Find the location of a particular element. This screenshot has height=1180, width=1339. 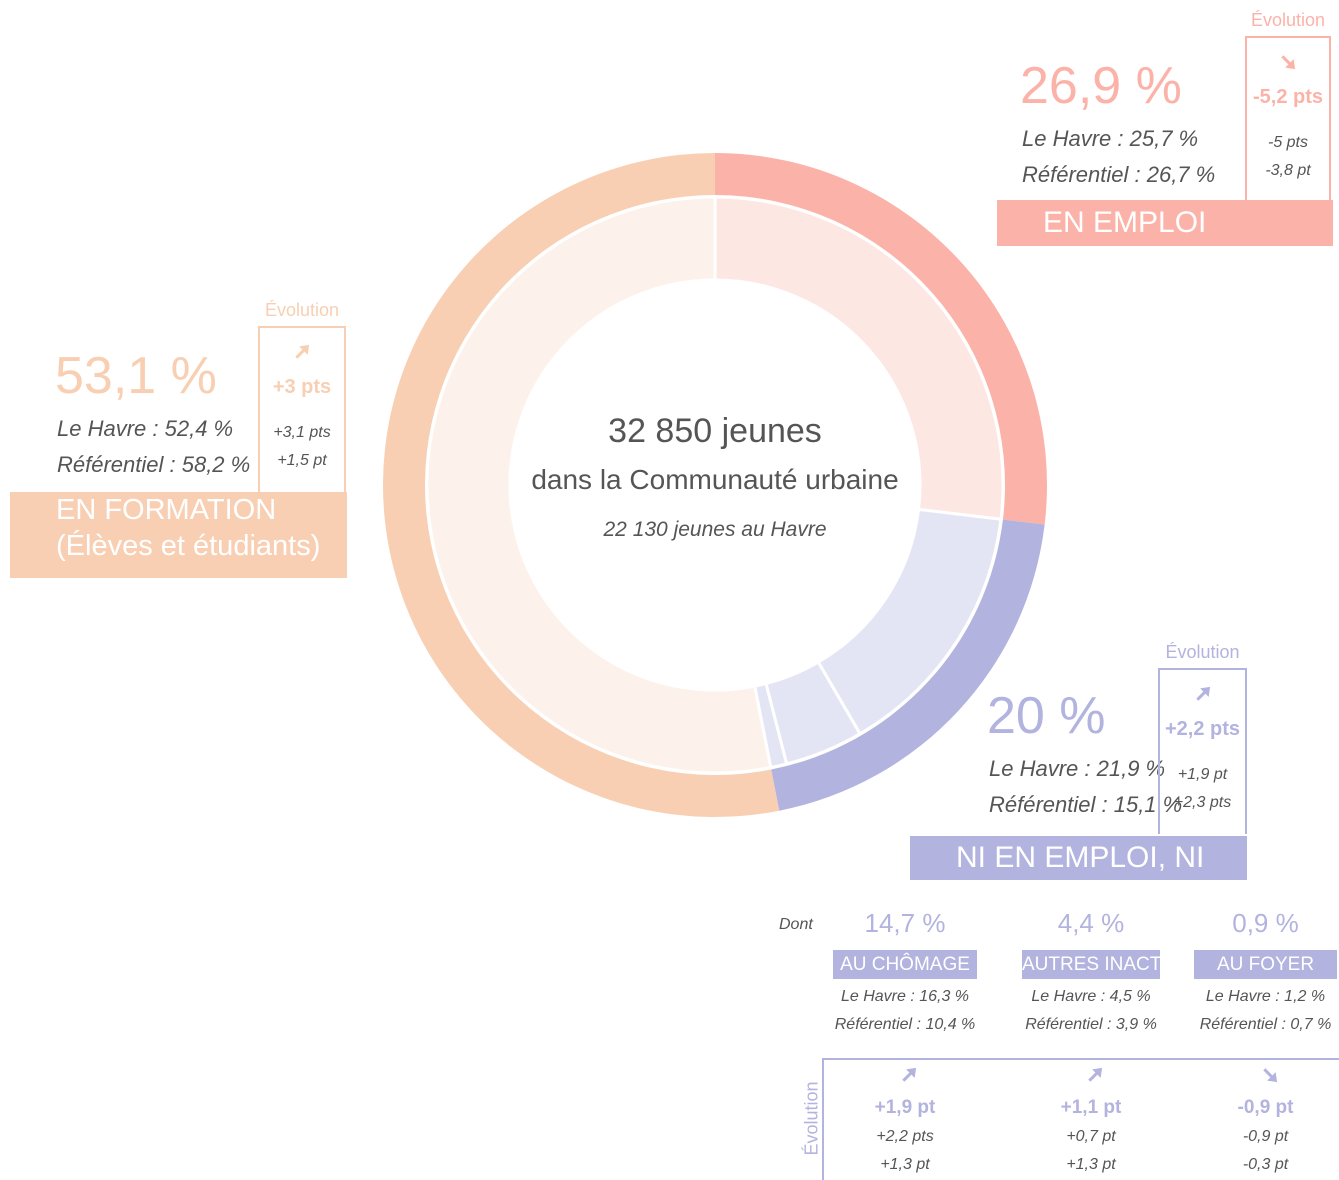

sub-le-havre: Le Havre : 1,2 % is located at coordinates (1265, 996).